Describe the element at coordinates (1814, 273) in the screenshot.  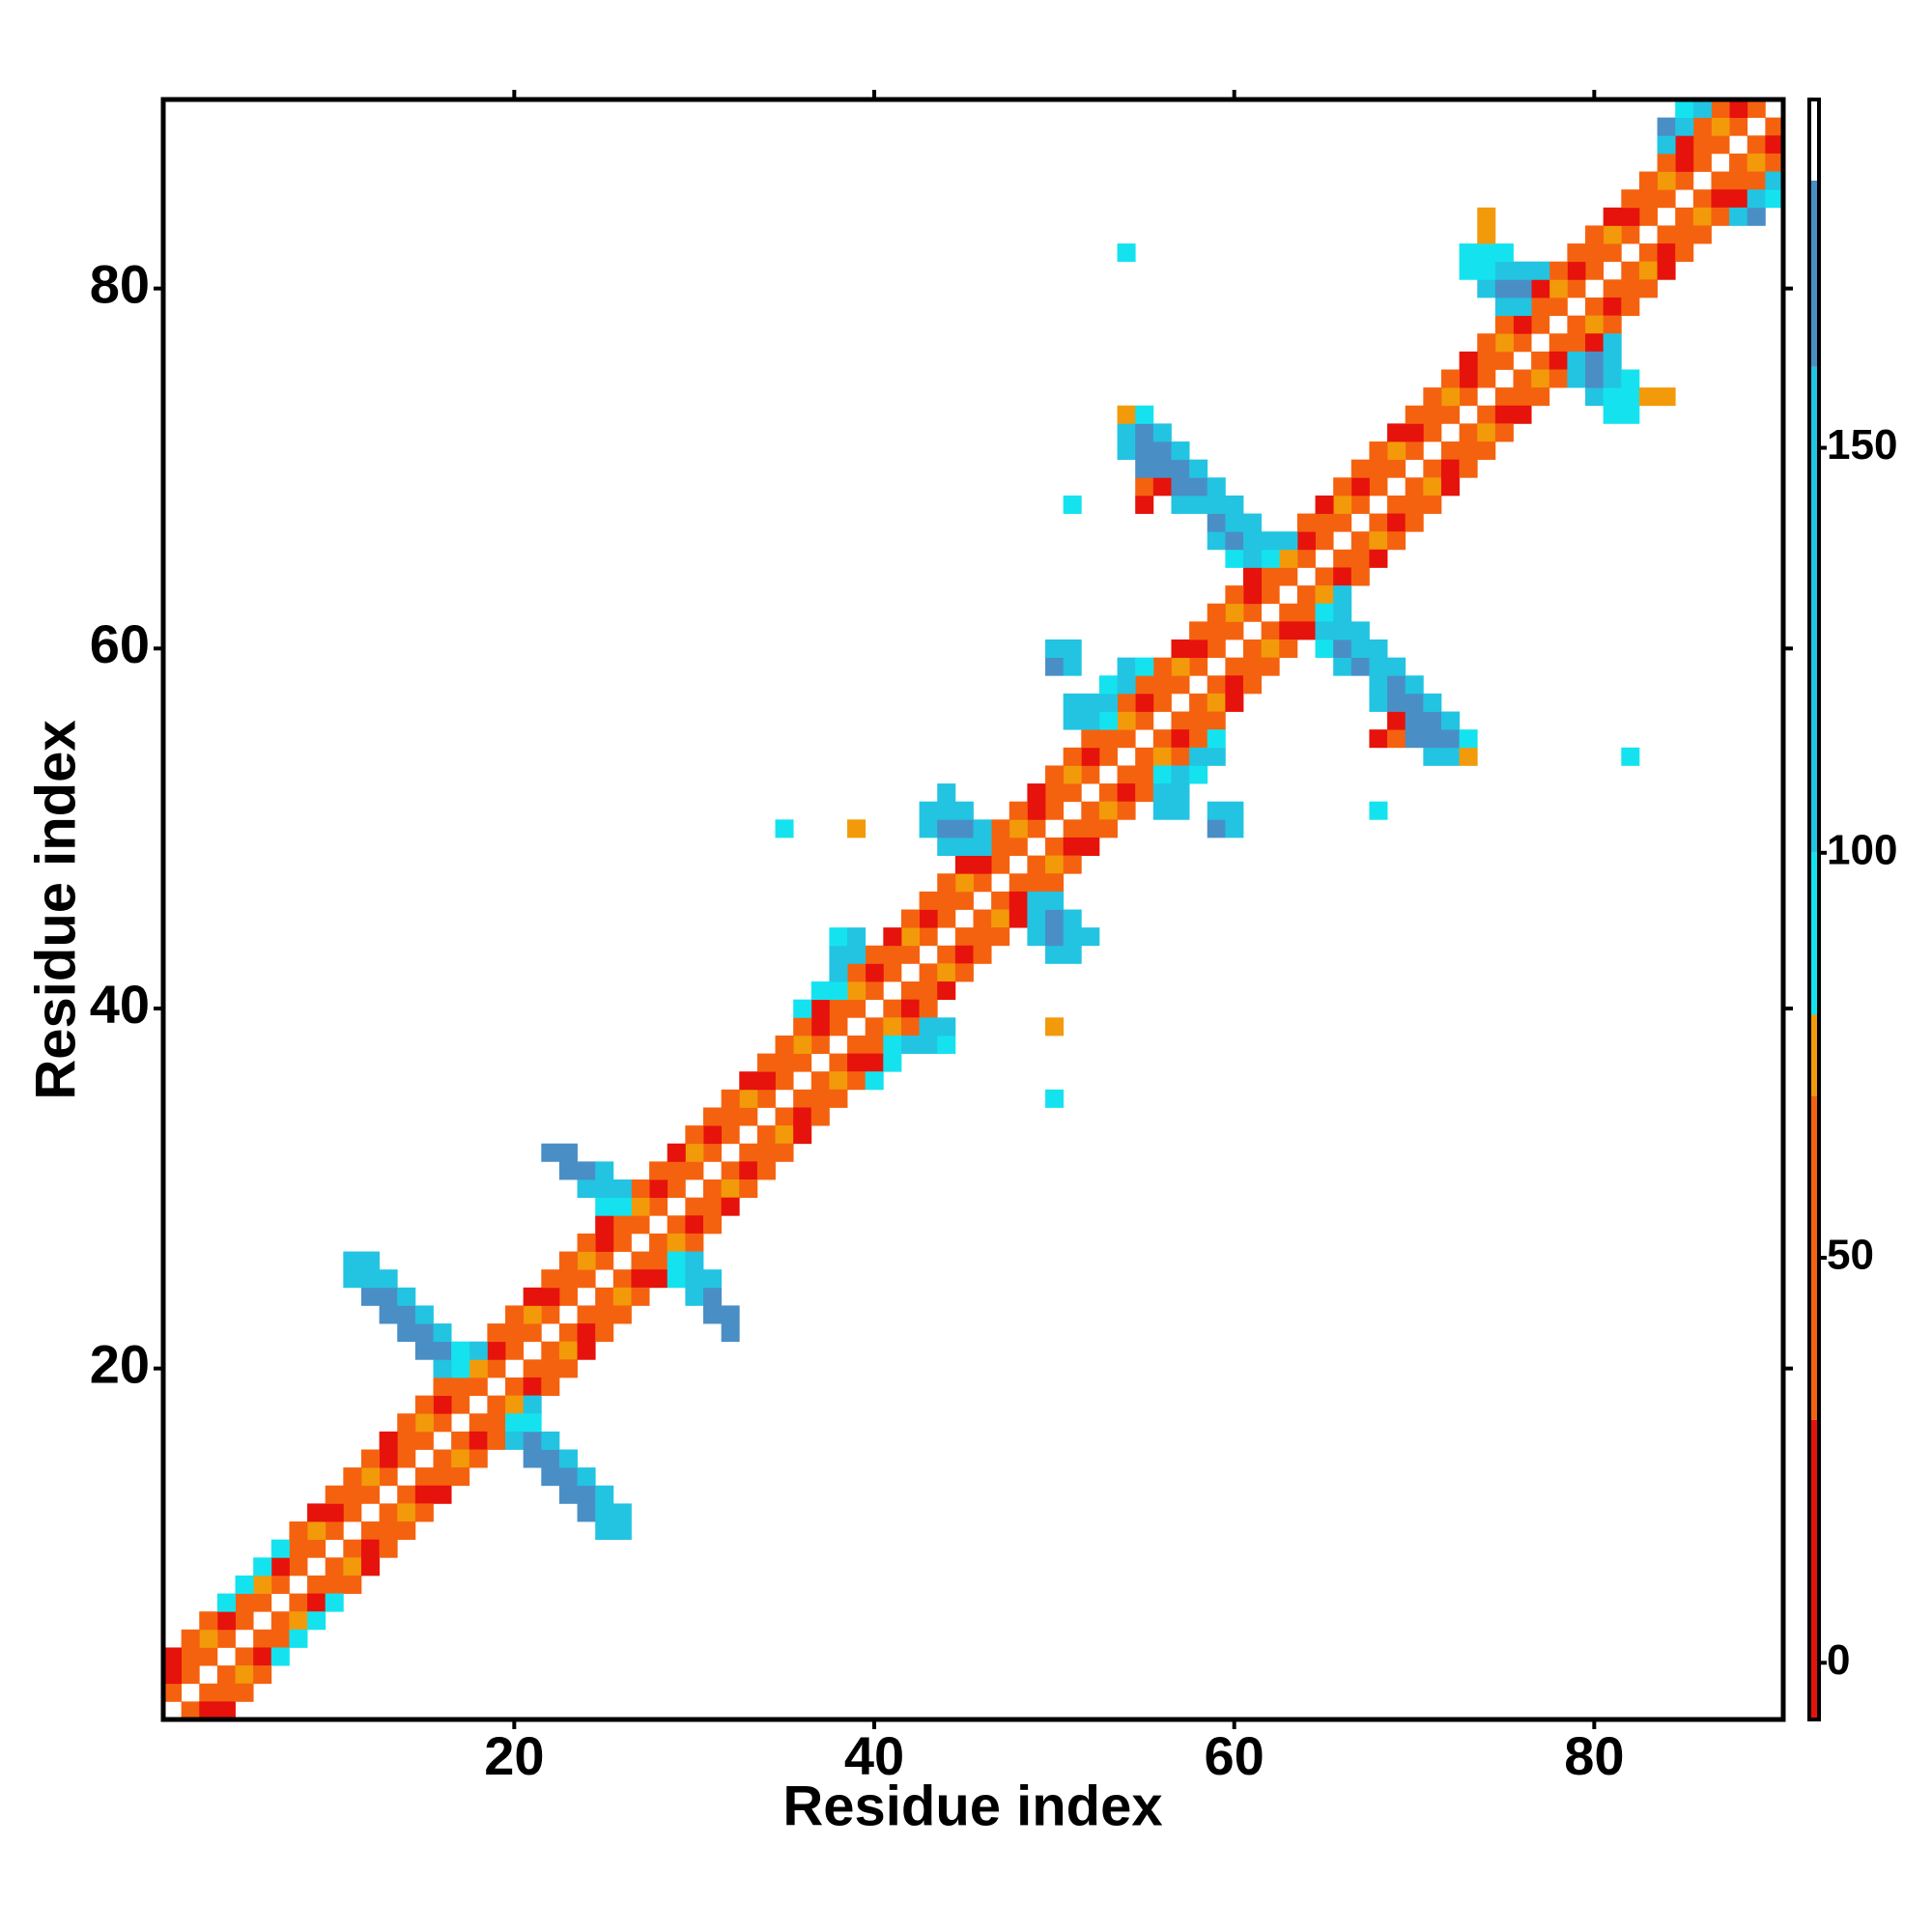
I see `colorbar-band` at that location.